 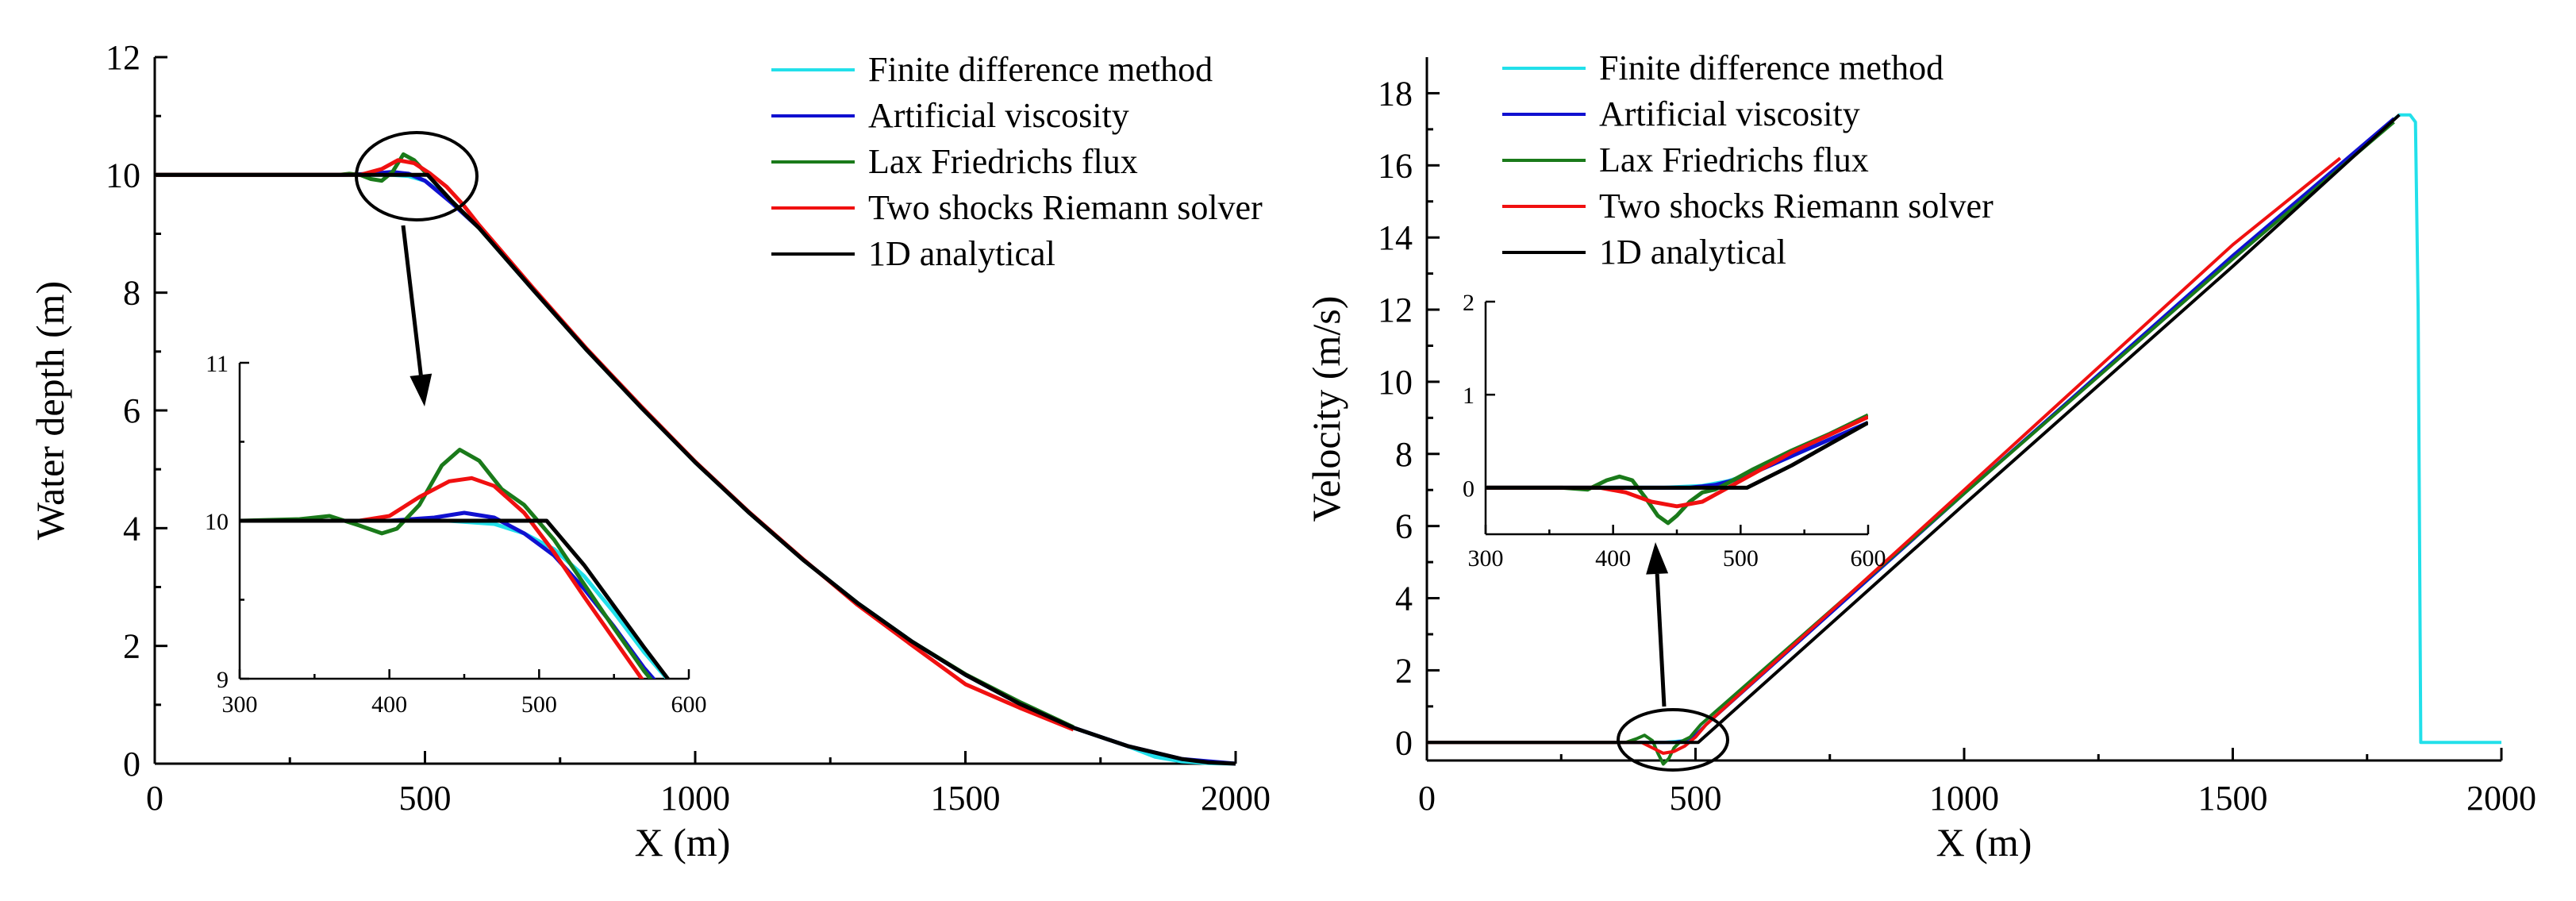 What do you see at coordinates (1984, 842) in the screenshot?
I see `velocity-x-axis-label: X (m)` at bounding box center [1984, 842].